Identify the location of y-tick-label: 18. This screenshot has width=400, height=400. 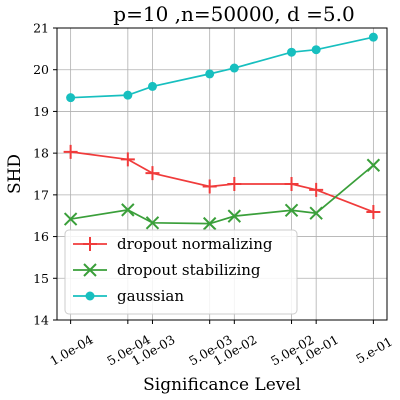
(41, 153).